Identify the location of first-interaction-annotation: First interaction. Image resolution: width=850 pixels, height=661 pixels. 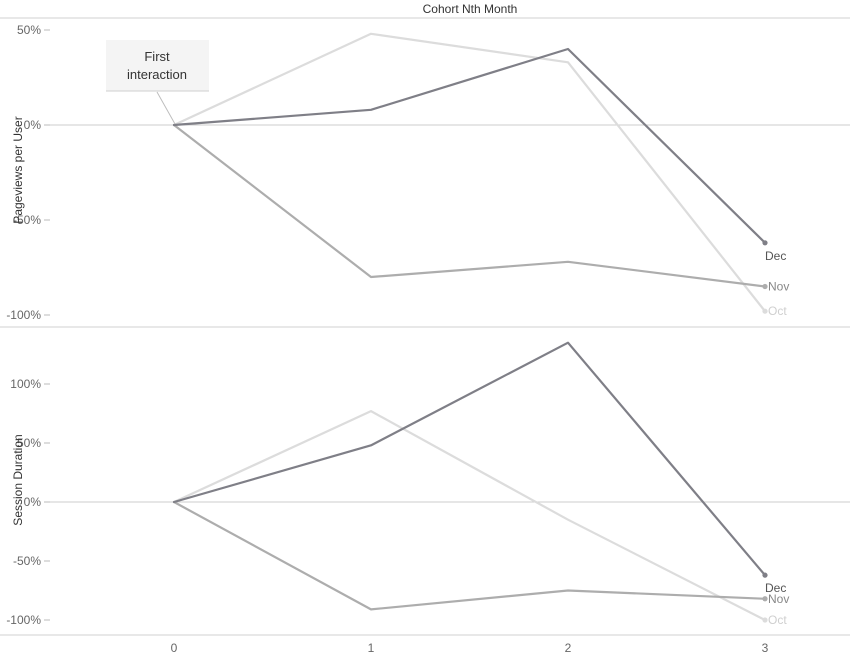
(157, 82).